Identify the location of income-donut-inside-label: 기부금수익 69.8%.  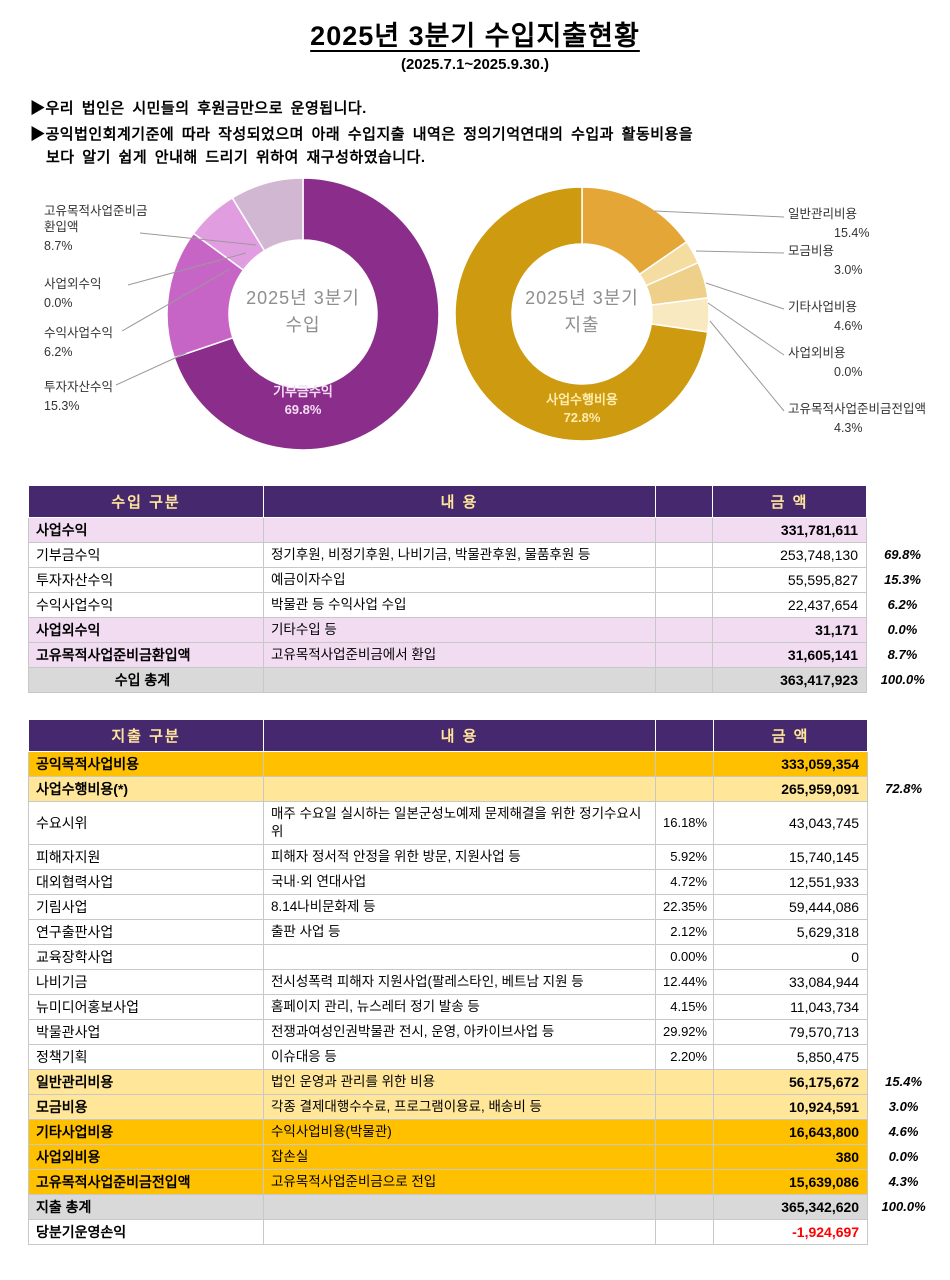
(303, 401).